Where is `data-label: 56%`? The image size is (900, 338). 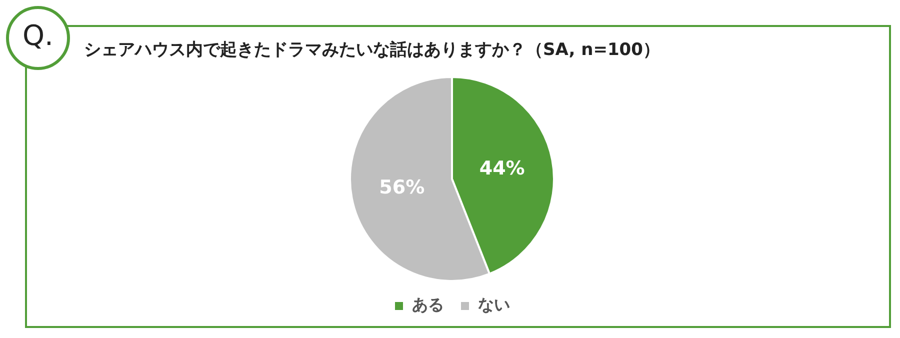 data-label: 56% is located at coordinates (402, 187).